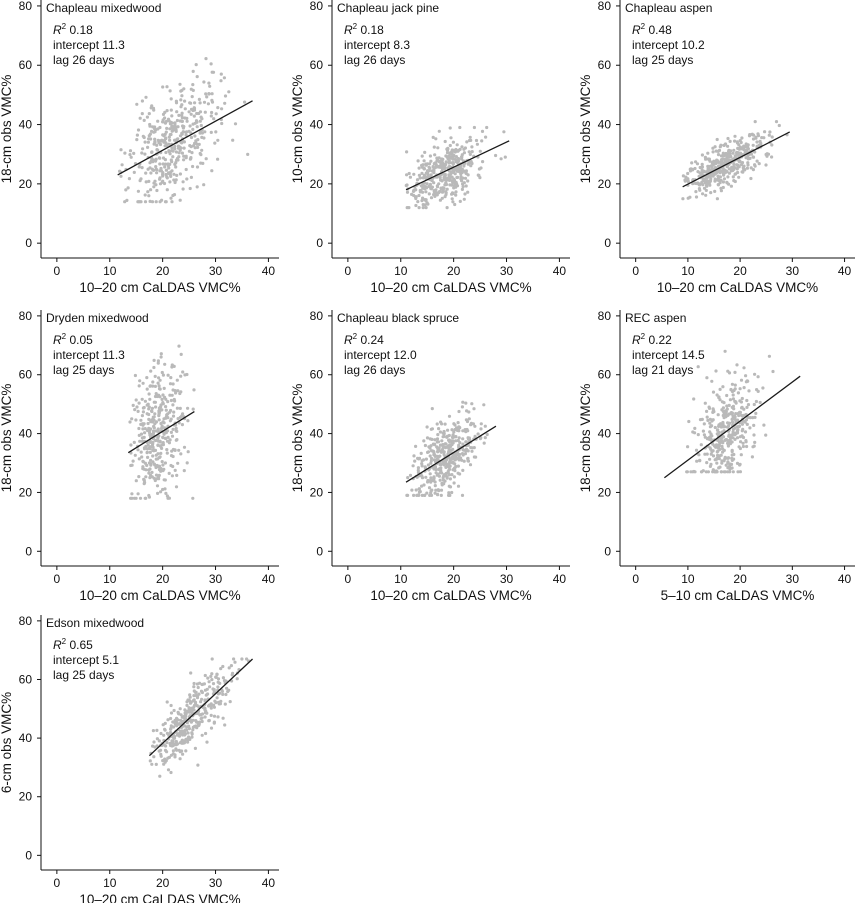  I want to click on panel-title: Chapleau aspen, so click(668, 8).